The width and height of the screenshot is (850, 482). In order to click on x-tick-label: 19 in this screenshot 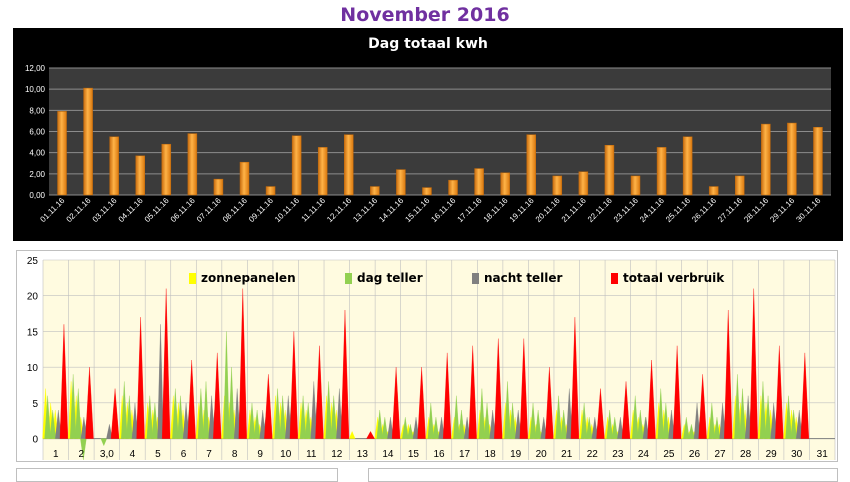, I will do `click(516, 454)`.